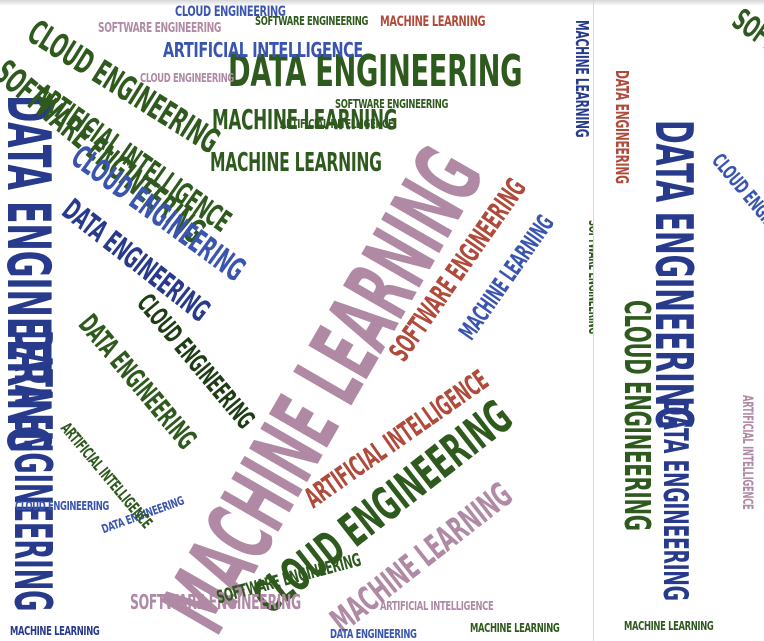 Image resolution: width=764 pixels, height=641 pixels. Describe the element at coordinates (669, 626) in the screenshot. I see `word-machine-learning-right-bottom: Machine Learning` at that location.